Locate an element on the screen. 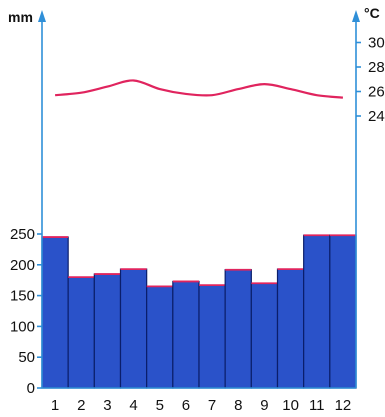 Image resolution: width=385 pixels, height=417 pixels. right-axis-unit: °C is located at coordinates (372, 13).